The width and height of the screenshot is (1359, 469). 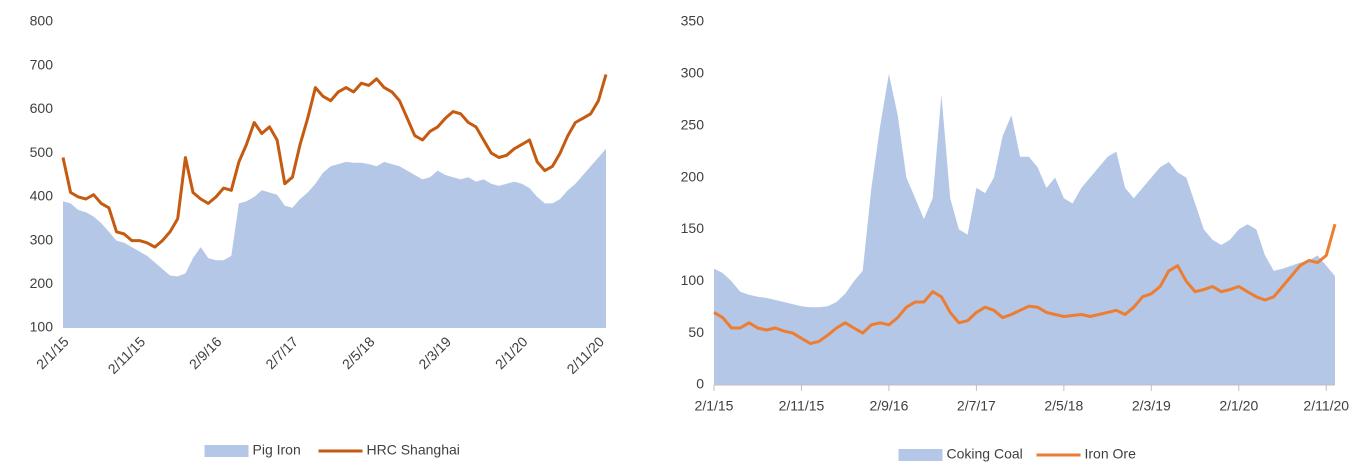 I want to click on y-tick-label: 150, so click(x=693, y=228).